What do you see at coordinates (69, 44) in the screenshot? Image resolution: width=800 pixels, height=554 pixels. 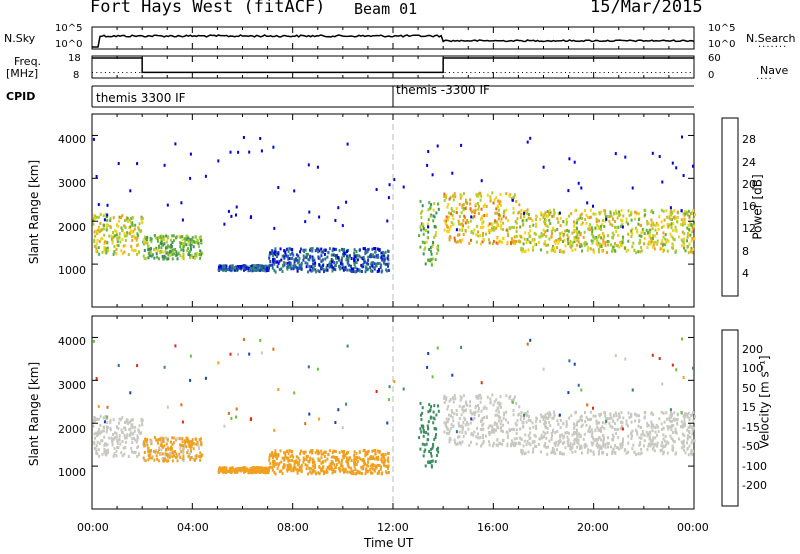 I see `nsky-tick-bottom: 10^0` at bounding box center [69, 44].